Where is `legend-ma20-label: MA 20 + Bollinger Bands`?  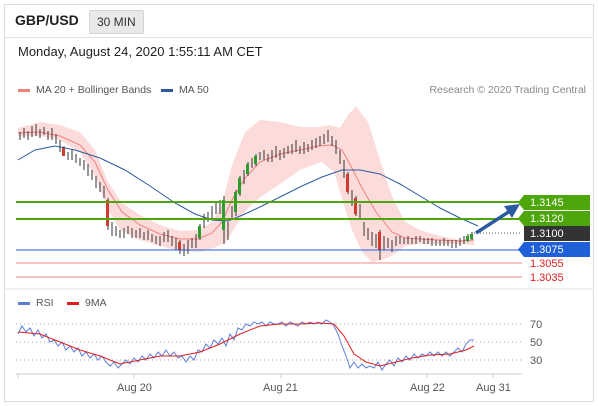
legend-ma20-label: MA 20 + Bollinger Bands is located at coordinates (94, 90).